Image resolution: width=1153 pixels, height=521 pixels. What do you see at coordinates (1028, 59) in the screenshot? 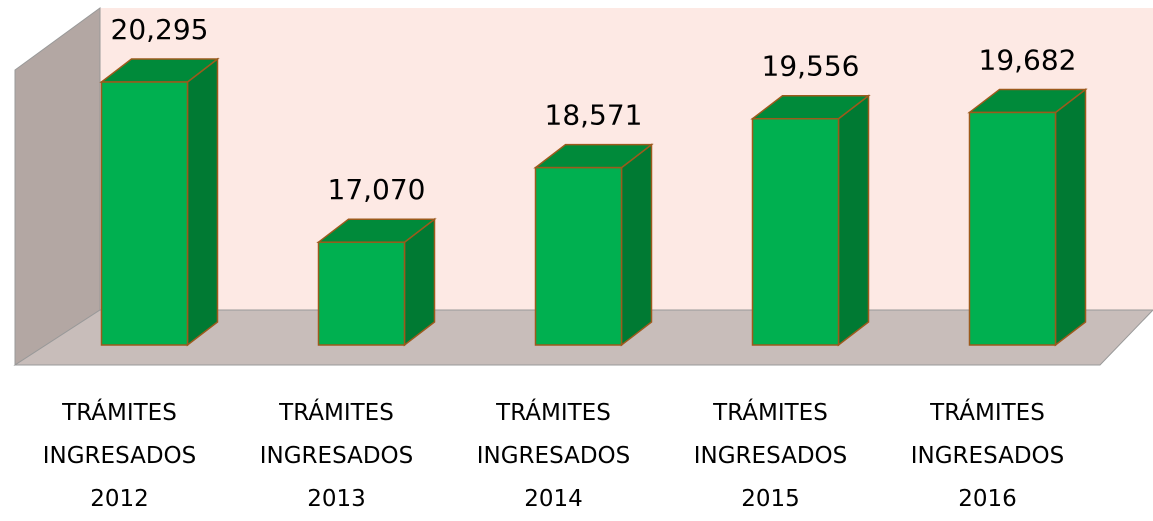
I see `value-label: 19,682` at bounding box center [1028, 59].